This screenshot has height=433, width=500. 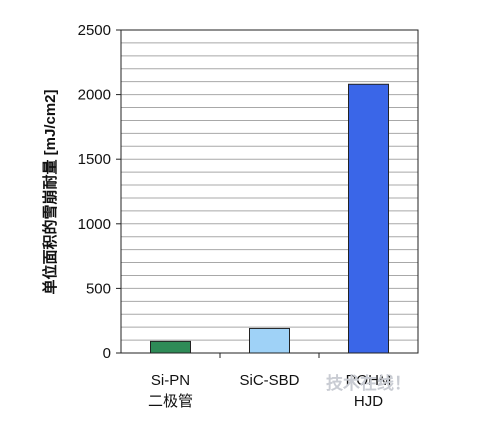 I want to click on y-tick-label: 2500, so click(x=94, y=30).